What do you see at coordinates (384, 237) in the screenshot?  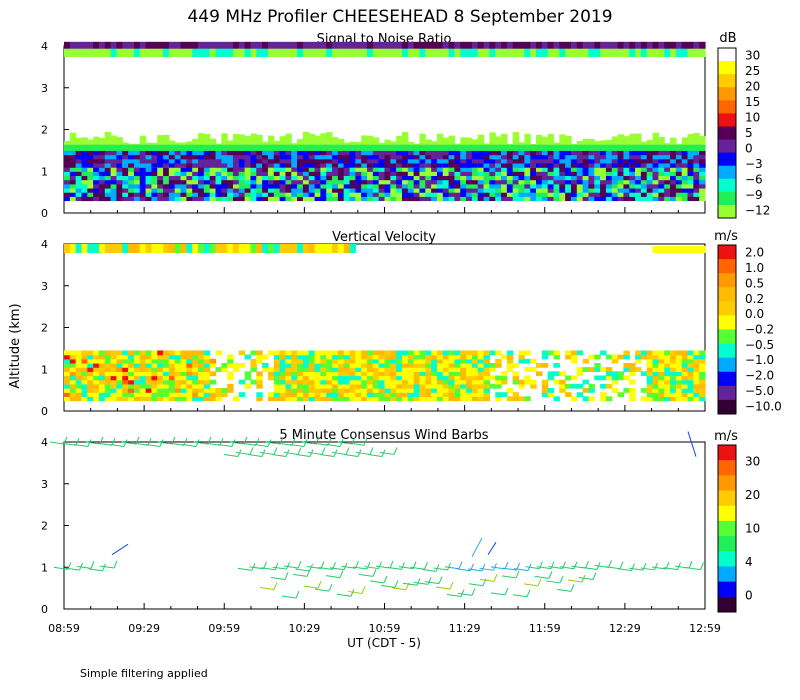 I see `panel-title-velocity: Vertical Velocity` at bounding box center [384, 237].